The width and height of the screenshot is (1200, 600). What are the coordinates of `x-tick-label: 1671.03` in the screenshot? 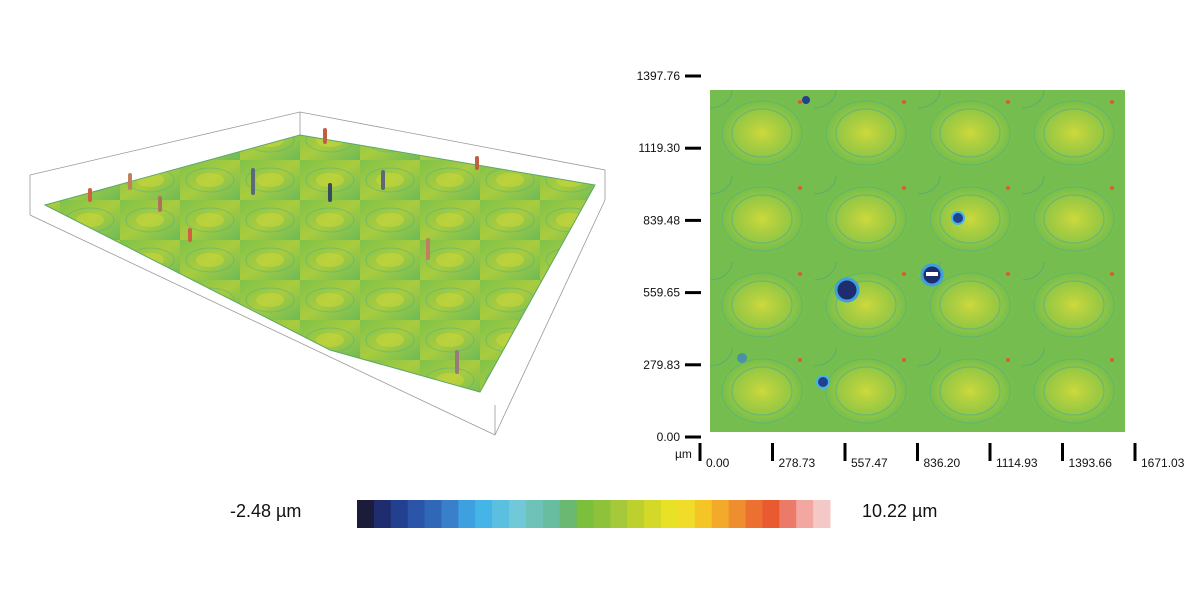 It's located at (1163, 463).